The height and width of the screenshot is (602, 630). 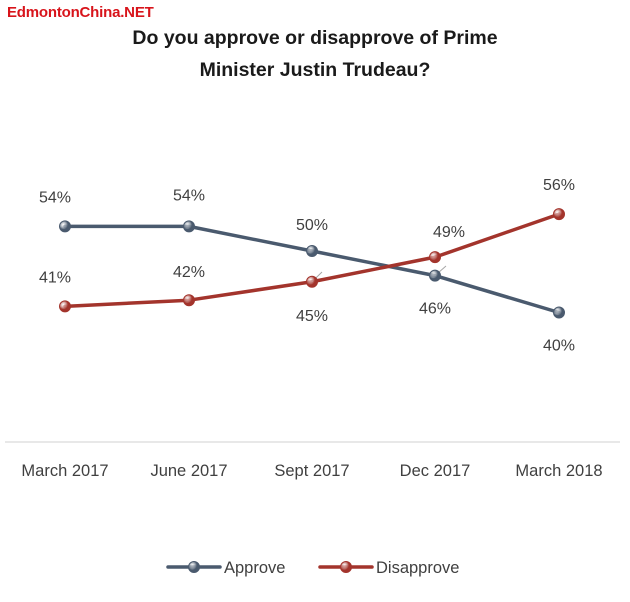 What do you see at coordinates (254, 568) in the screenshot?
I see `legend-label: Approve` at bounding box center [254, 568].